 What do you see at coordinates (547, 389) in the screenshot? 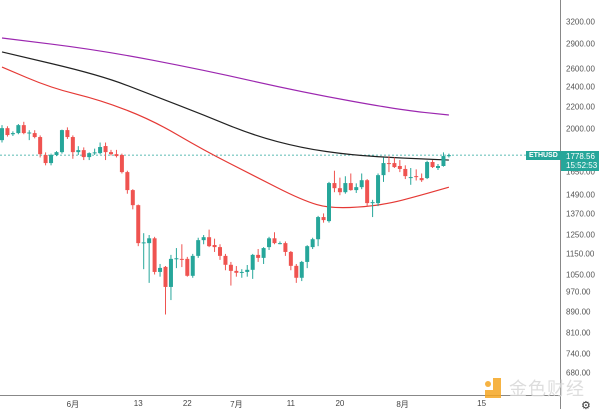
I see `watermark-text: 金色财经` at bounding box center [547, 389].